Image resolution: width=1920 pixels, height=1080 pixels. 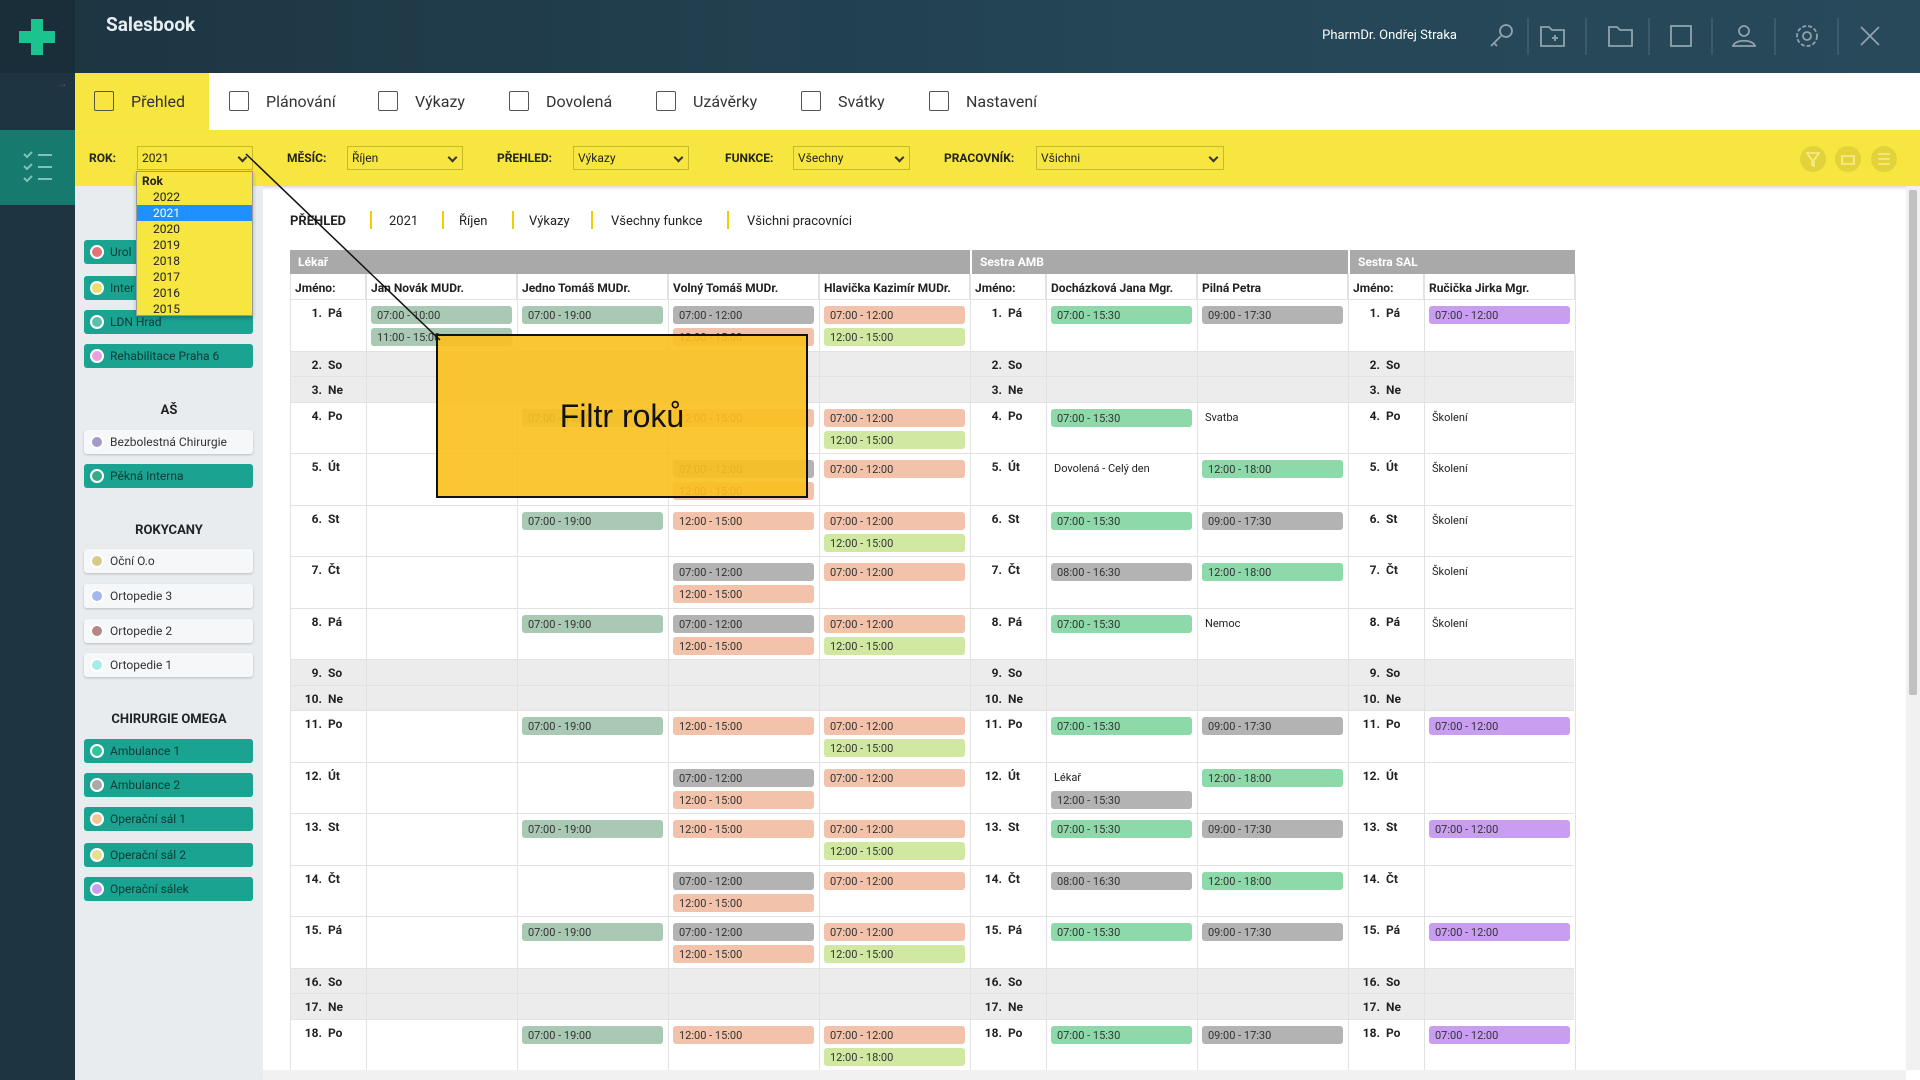 I want to click on nav-item: Přehled, so click(x=158, y=101).